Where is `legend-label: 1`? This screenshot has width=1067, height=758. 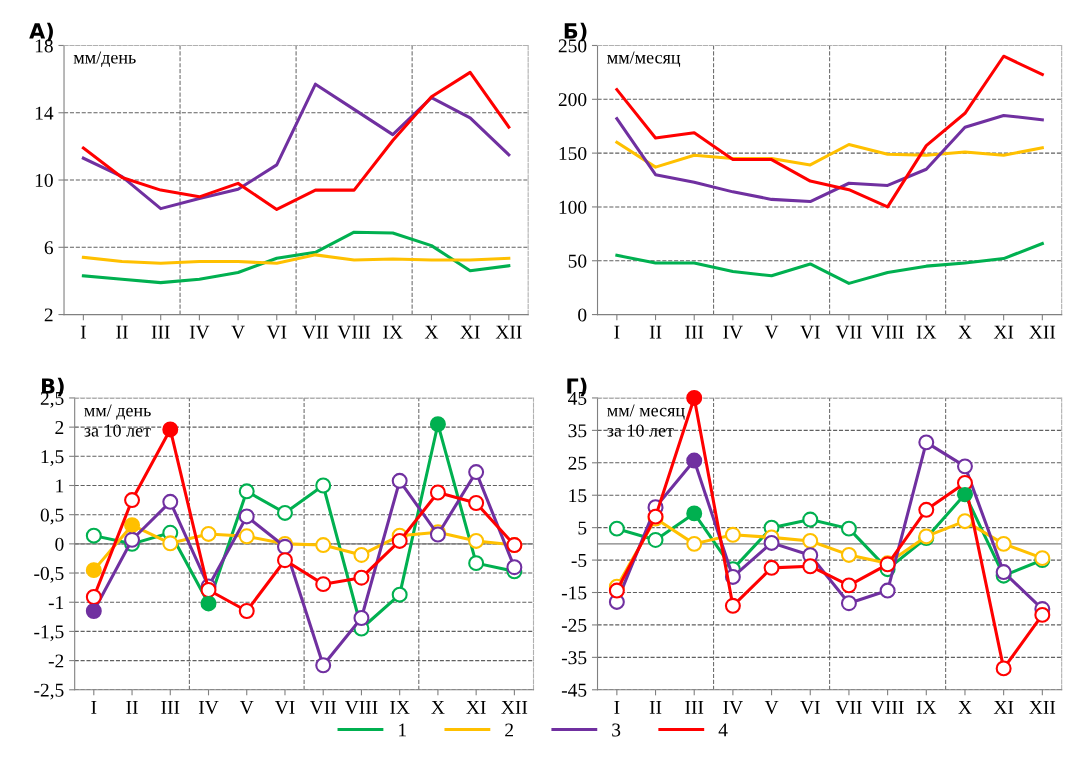
legend-label: 1 is located at coordinates (402, 730).